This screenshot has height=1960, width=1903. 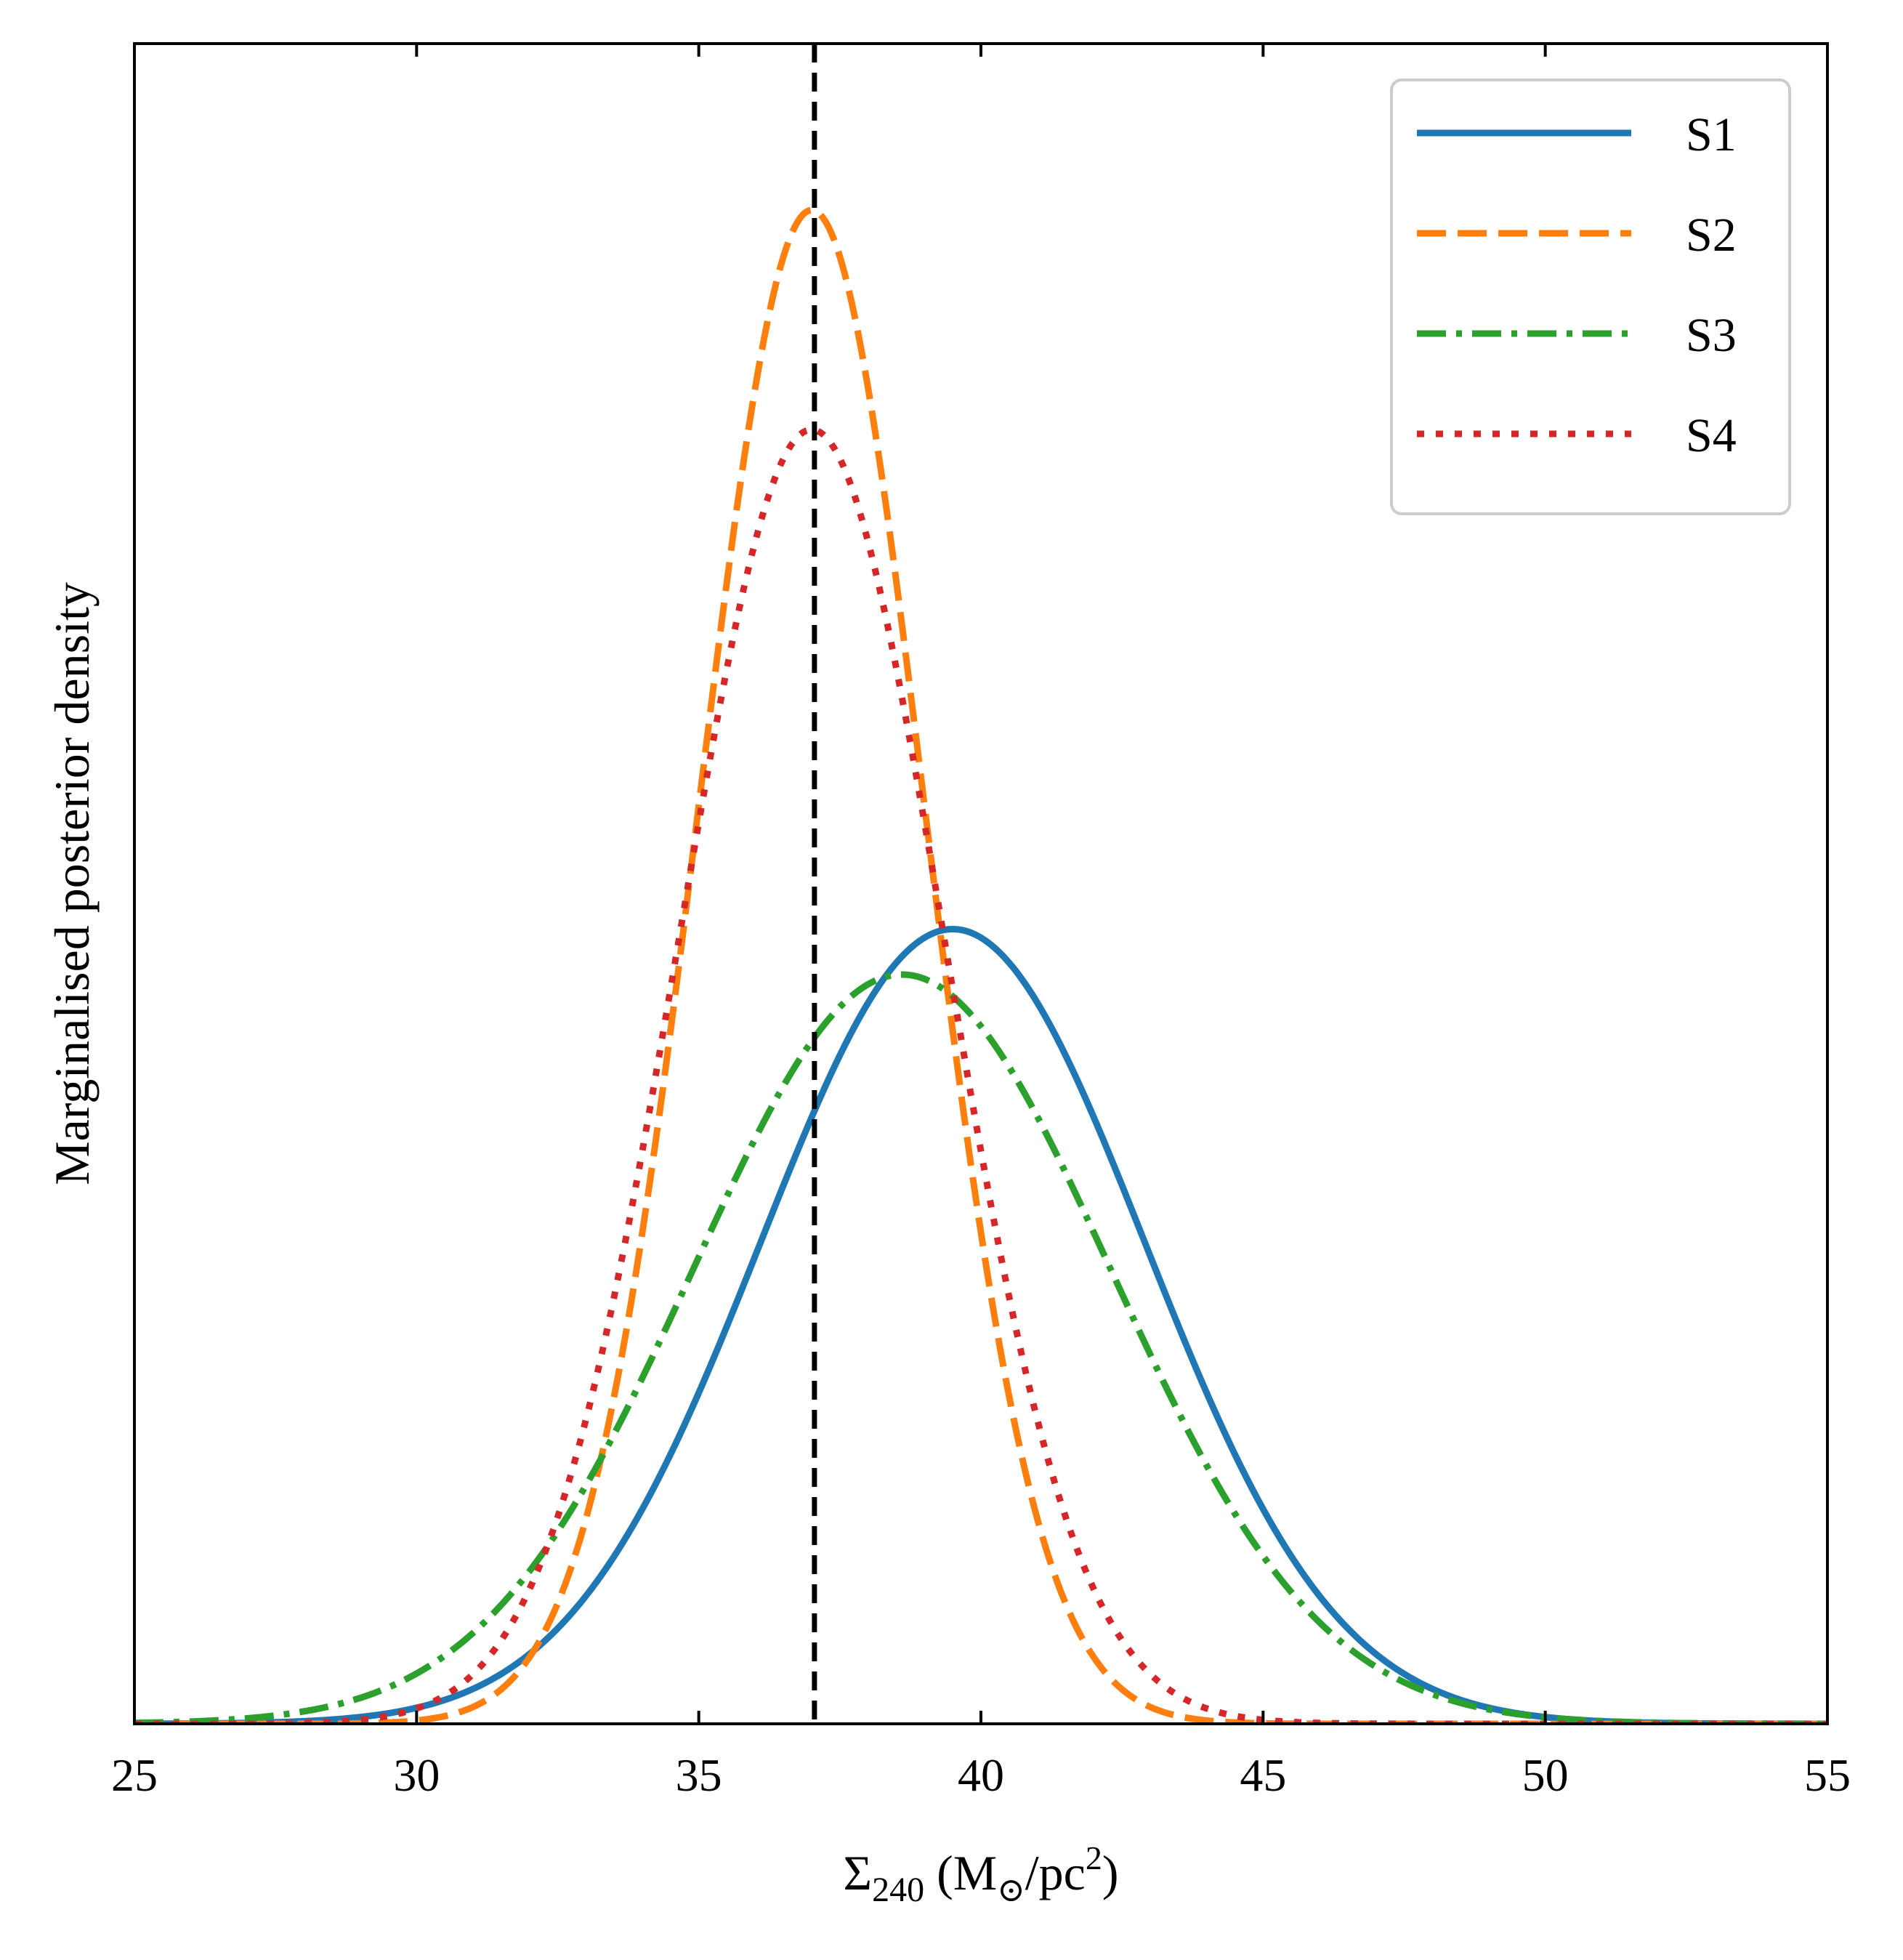 What do you see at coordinates (1711, 134) in the screenshot?
I see `legend-label-s1: S1` at bounding box center [1711, 134].